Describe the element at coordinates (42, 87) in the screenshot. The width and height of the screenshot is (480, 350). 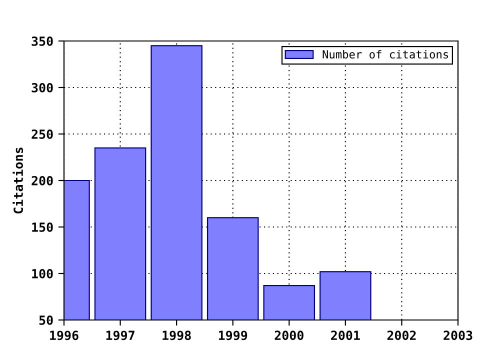
I see `y-tick-label: 300` at that location.